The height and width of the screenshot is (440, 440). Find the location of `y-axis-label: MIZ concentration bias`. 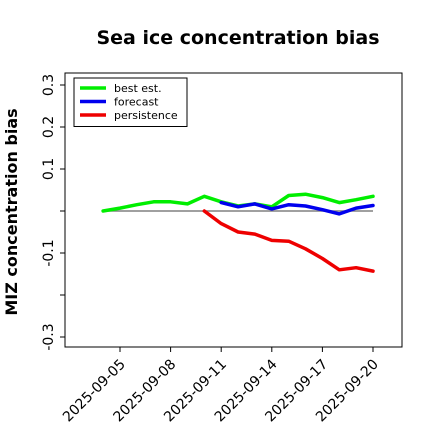

y-axis-label: MIZ concentration bias is located at coordinates (11, 211).